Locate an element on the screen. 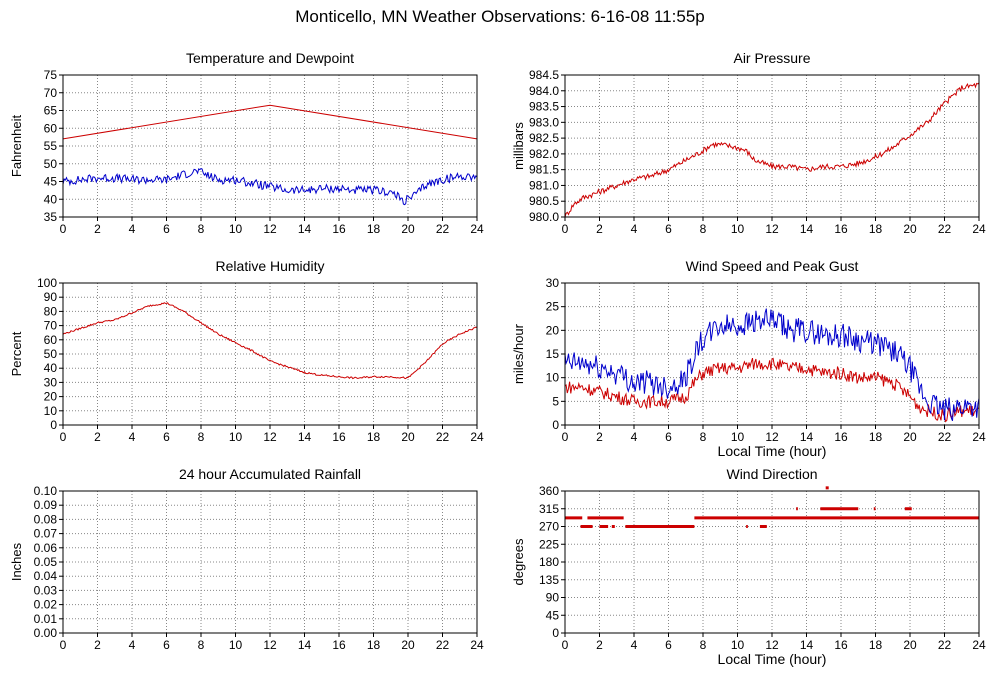 Image resolution: width=1000 pixels, height=680 pixels. y-tick-label: 15 is located at coordinates (553, 354).